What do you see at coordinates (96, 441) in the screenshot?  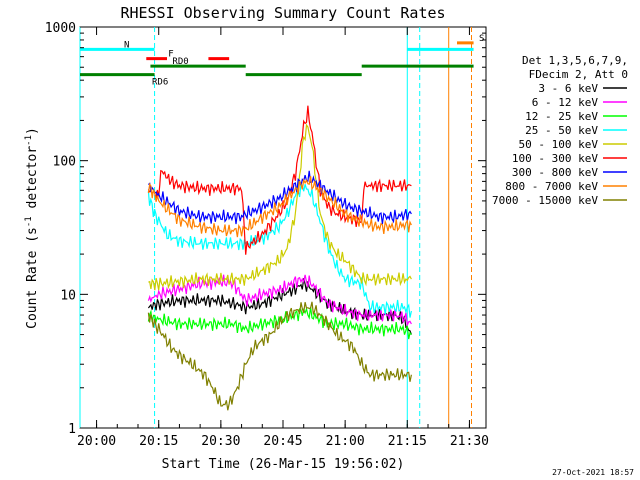 I see `x-tick-label-0: 20:00` at bounding box center [96, 441].